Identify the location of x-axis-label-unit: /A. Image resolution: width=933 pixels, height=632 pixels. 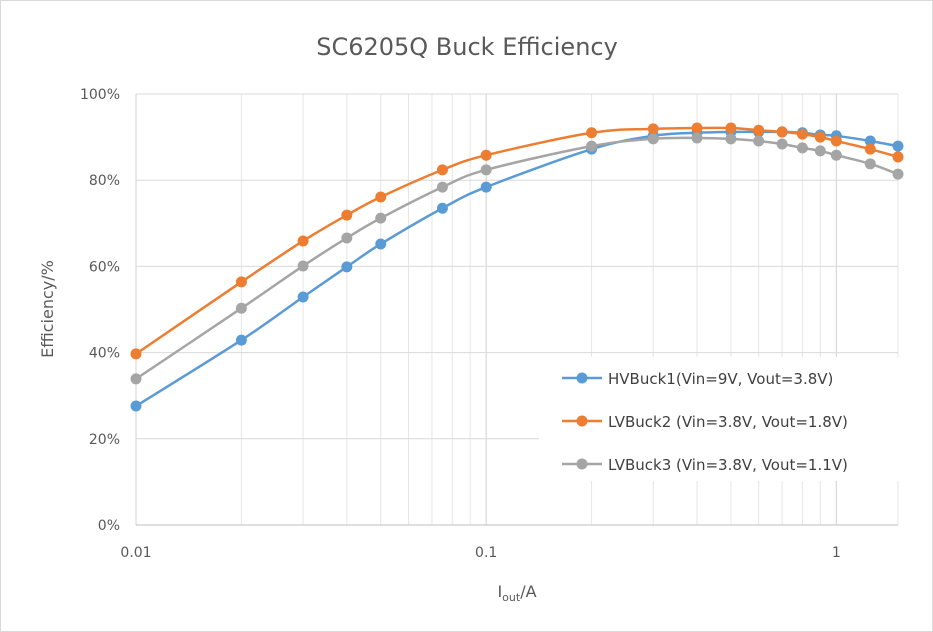
(528, 591).